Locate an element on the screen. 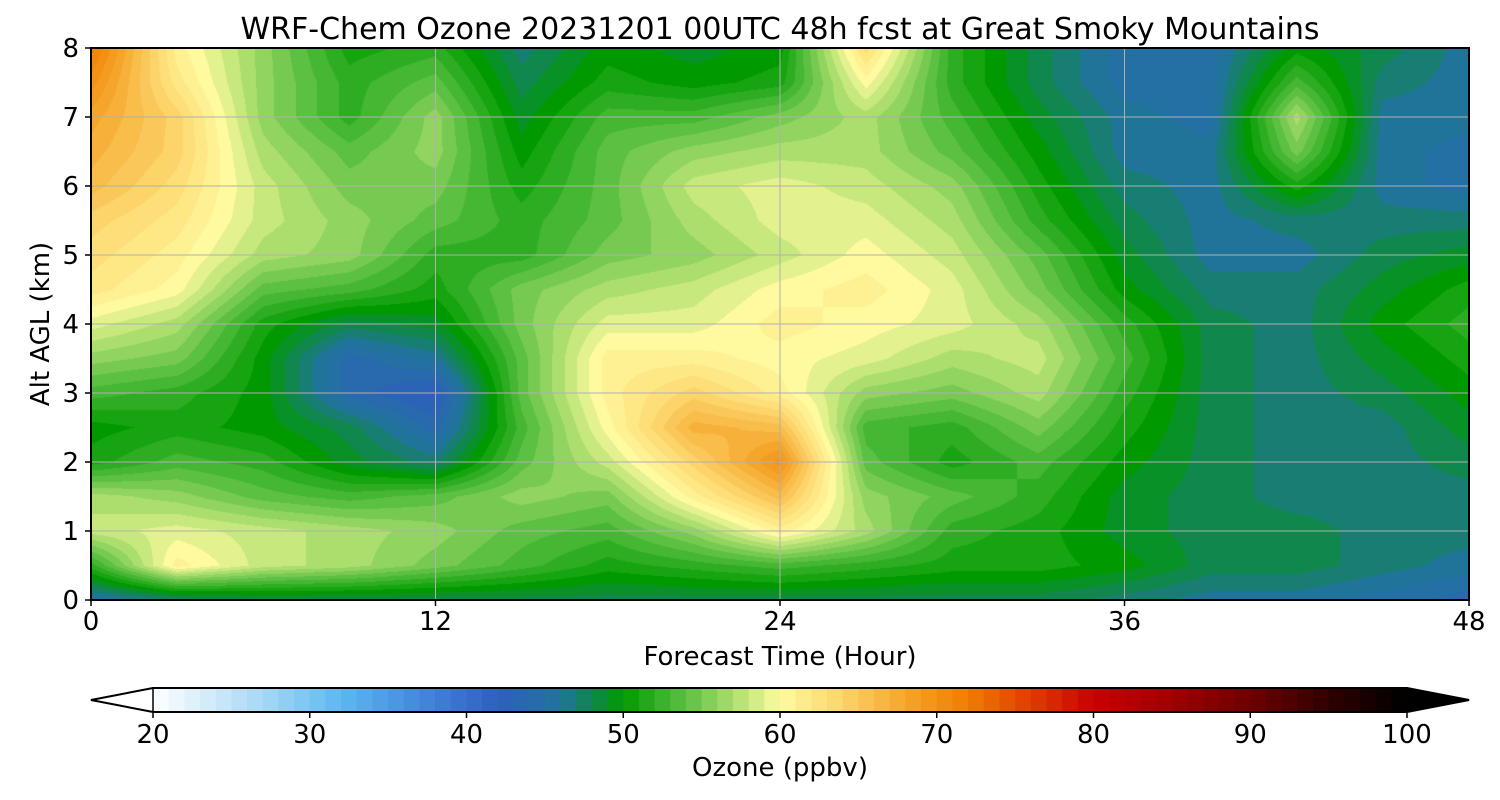  colorbar-tick-label: 30 is located at coordinates (309, 735).